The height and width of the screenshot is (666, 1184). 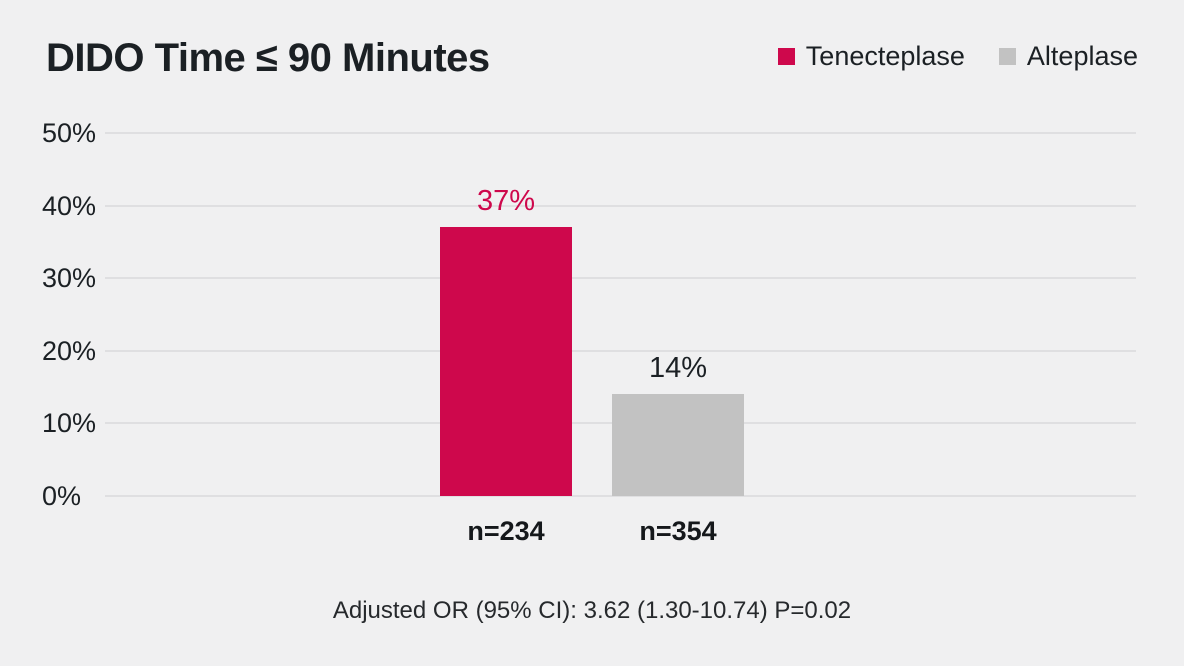 I want to click on bar-alteplase, so click(x=678, y=445).